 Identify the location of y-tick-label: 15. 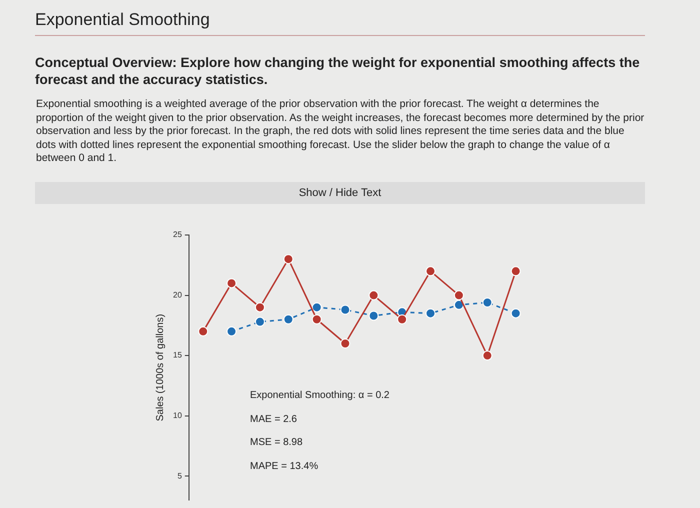
(177, 355).